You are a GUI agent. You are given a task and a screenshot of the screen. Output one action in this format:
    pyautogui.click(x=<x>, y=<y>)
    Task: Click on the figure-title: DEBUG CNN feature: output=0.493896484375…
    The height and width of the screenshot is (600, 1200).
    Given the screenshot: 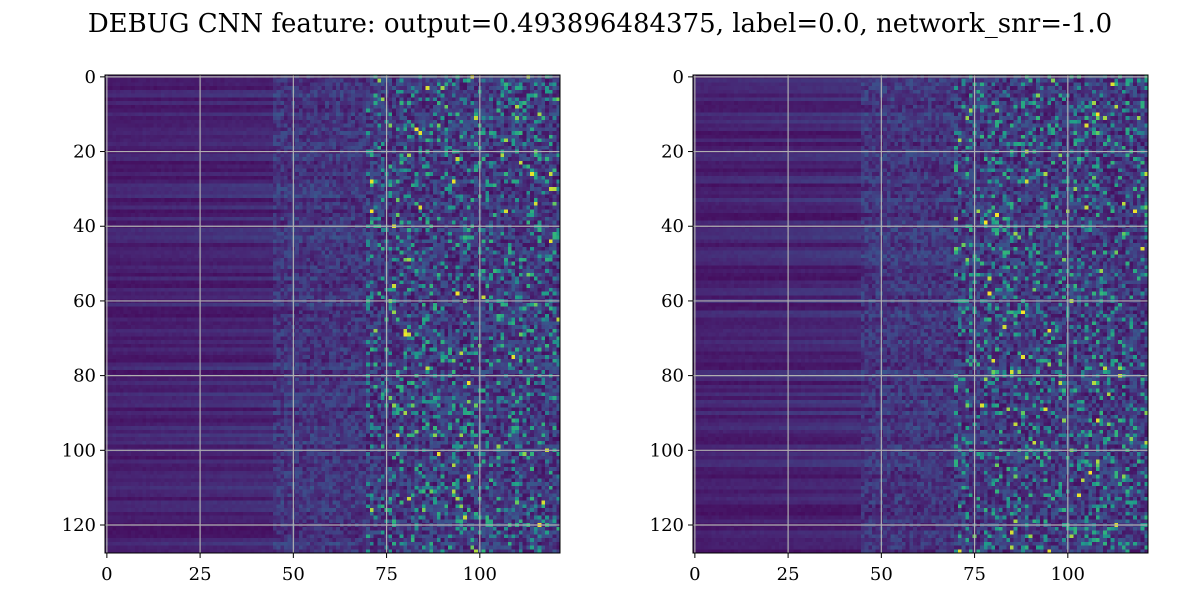 What is the action you would take?
    pyautogui.click(x=600, y=24)
    